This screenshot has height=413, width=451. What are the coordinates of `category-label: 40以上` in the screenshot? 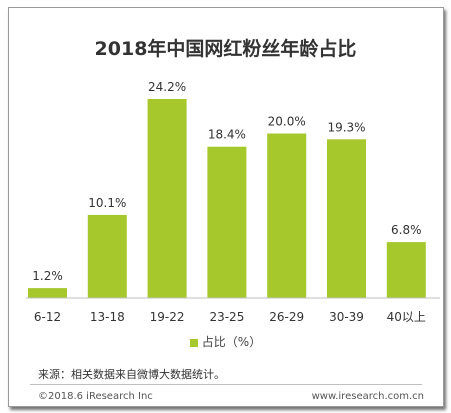 It's located at (406, 317).